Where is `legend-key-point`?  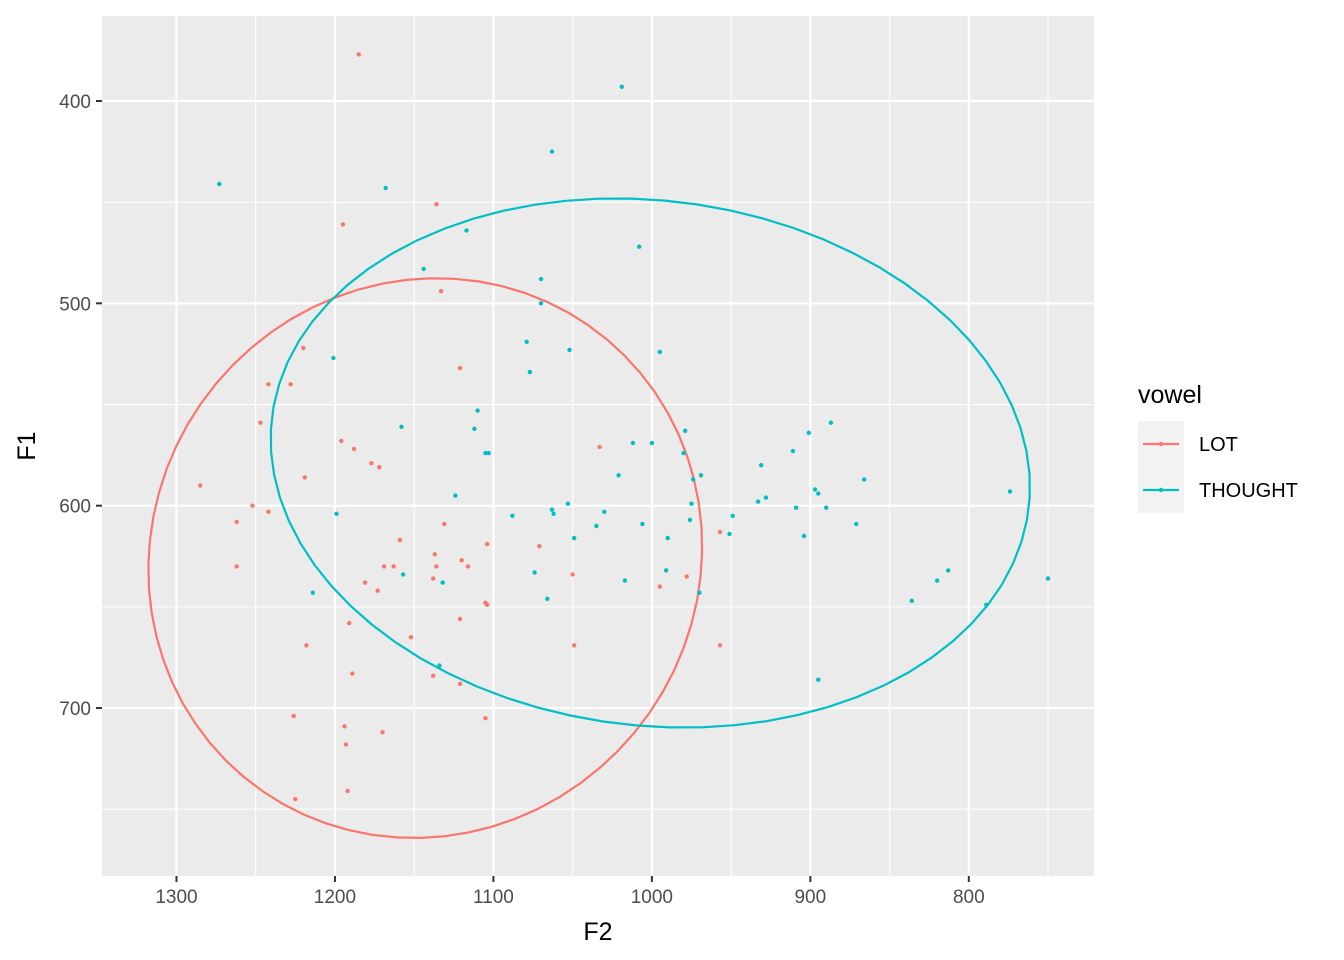 legend-key-point is located at coordinates (1161, 490).